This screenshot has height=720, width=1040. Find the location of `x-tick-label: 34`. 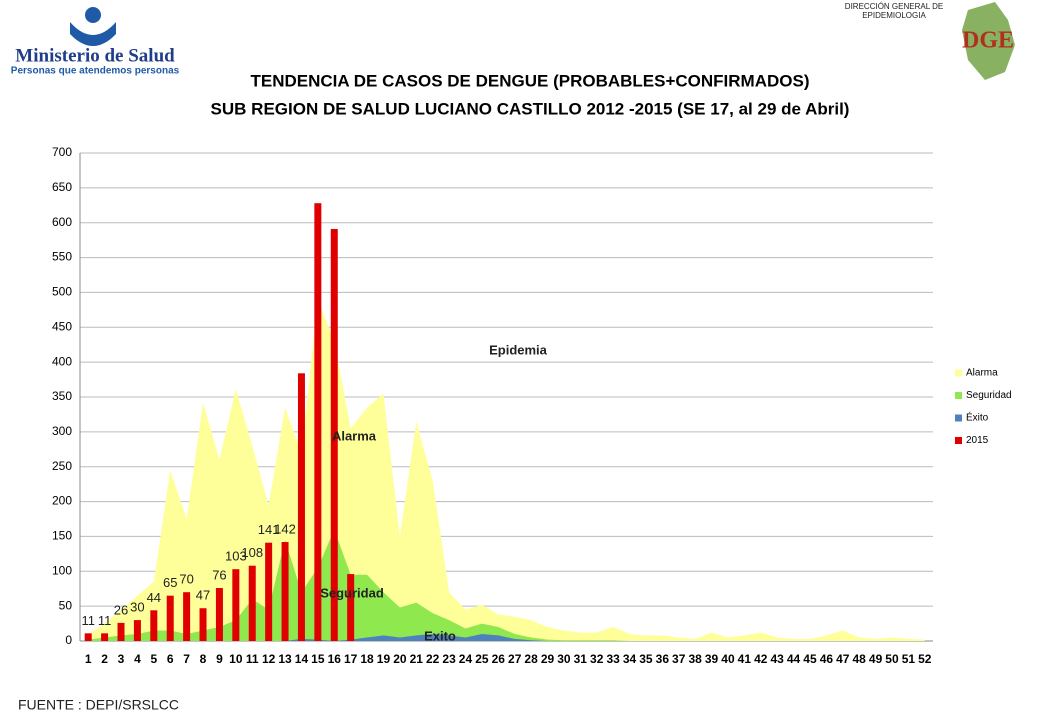

x-tick-label: 34 is located at coordinates (630, 659).